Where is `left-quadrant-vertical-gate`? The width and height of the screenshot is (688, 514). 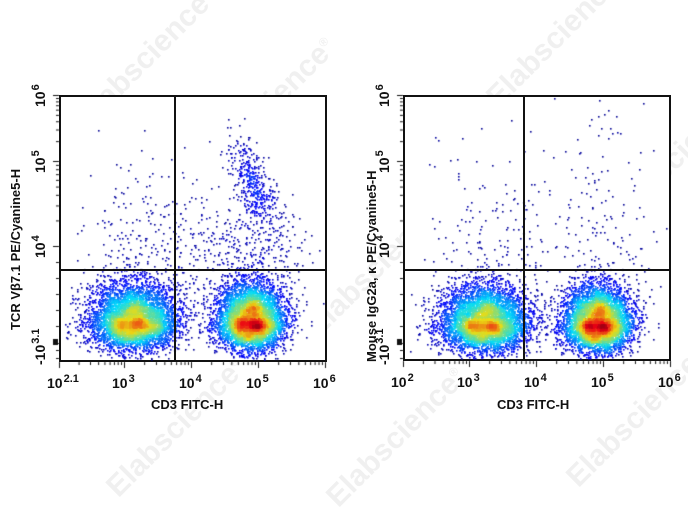
left-quadrant-vertical-gate is located at coordinates (175, 228).